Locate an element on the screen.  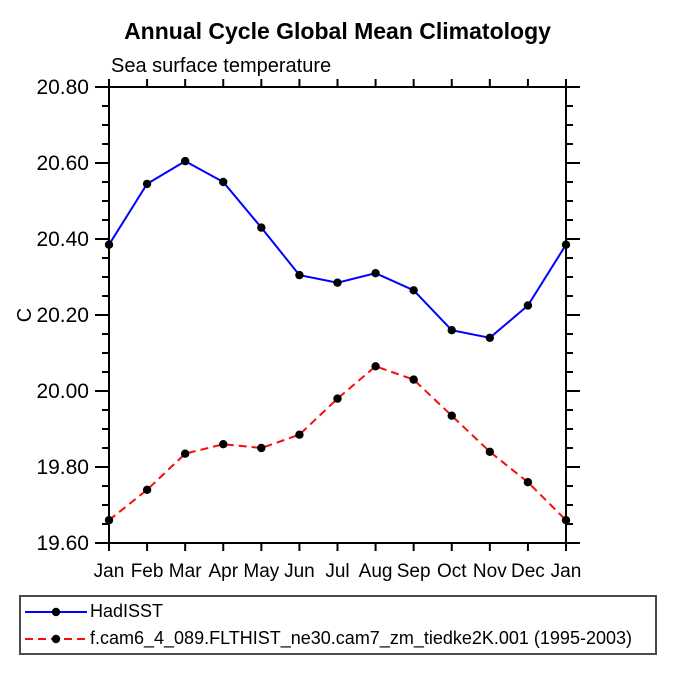
legend-model-marker-icon is located at coordinates (56, 638).